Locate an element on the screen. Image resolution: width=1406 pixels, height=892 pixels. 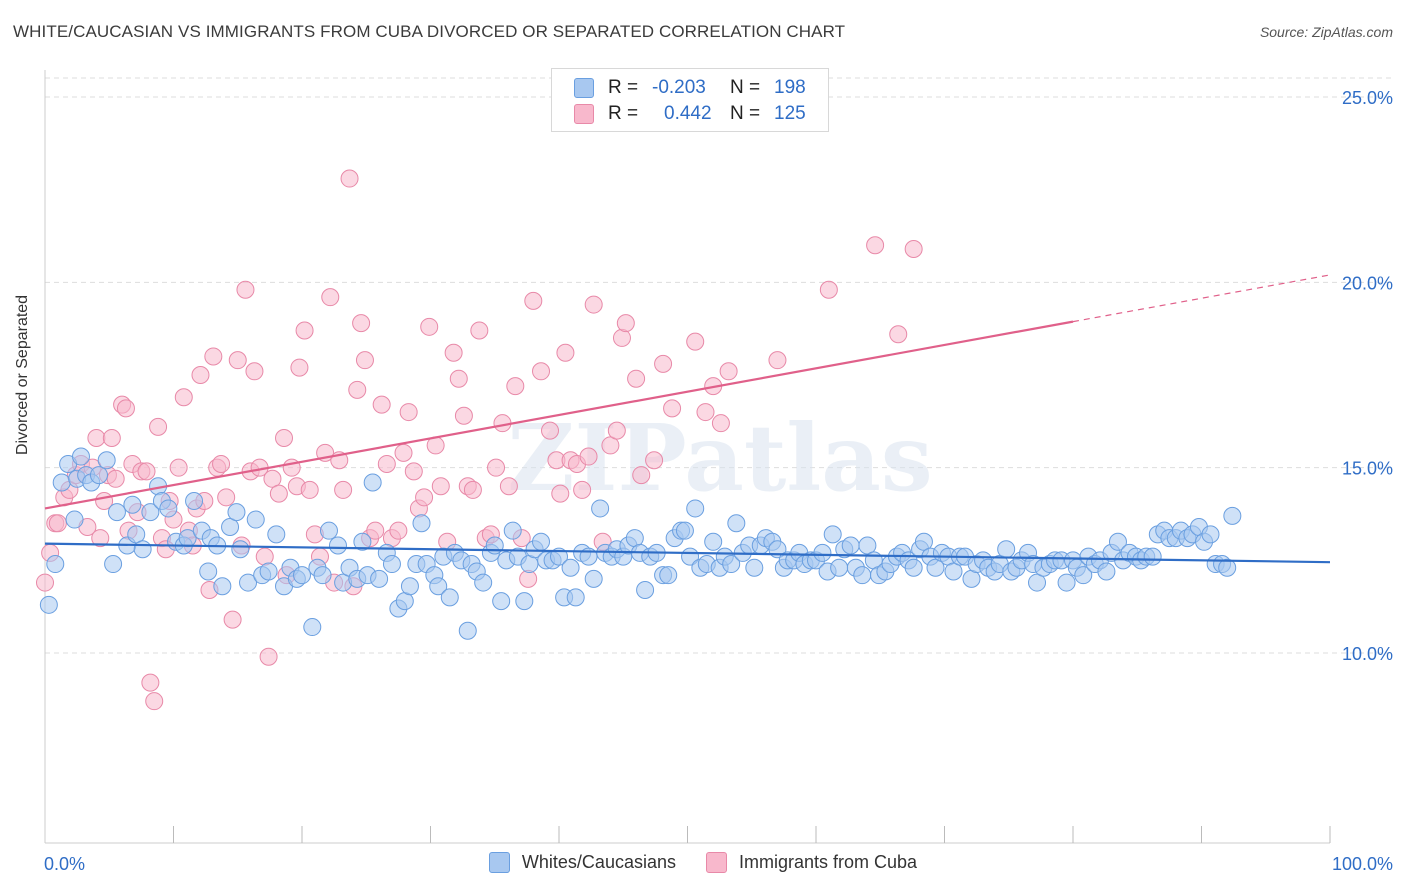
legend-label-cuba: Immigrants from Cuba is located at coordinates (828, 862).